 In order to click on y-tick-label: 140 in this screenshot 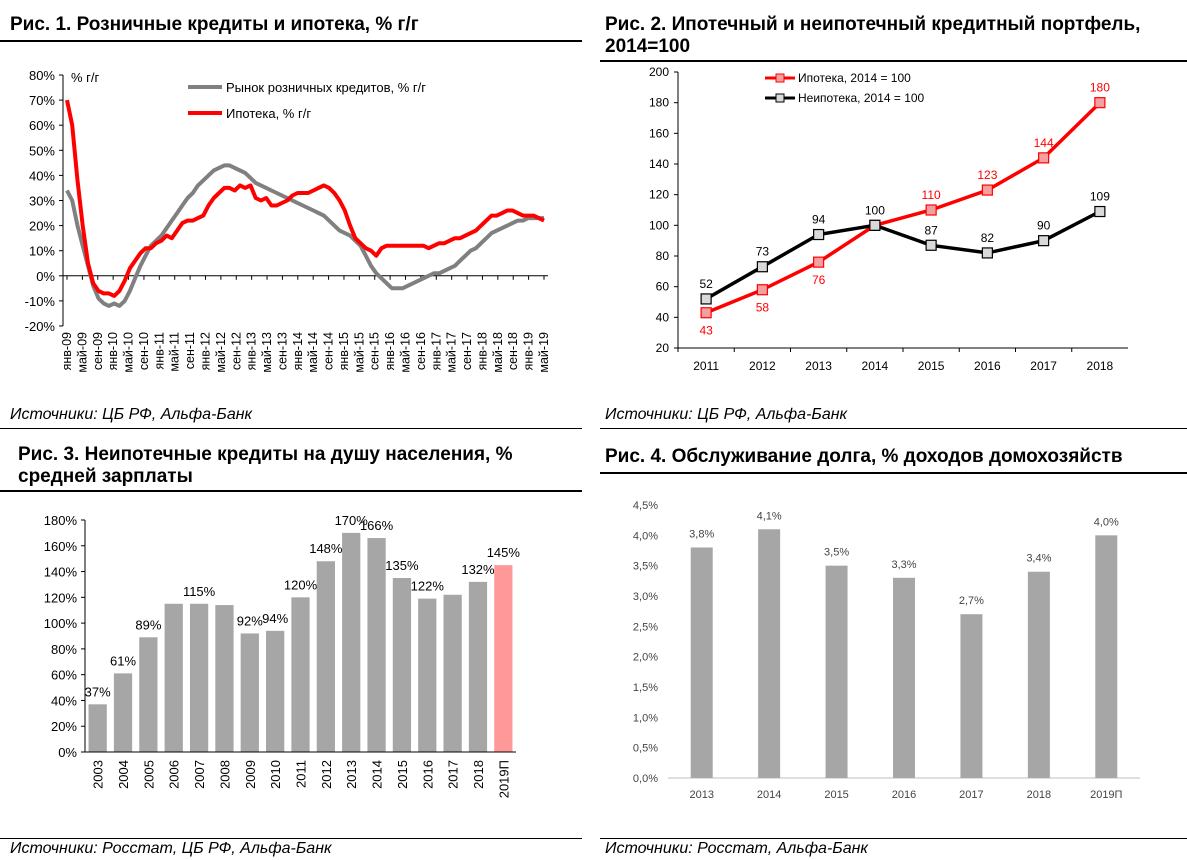, I will do `click(659, 164)`.